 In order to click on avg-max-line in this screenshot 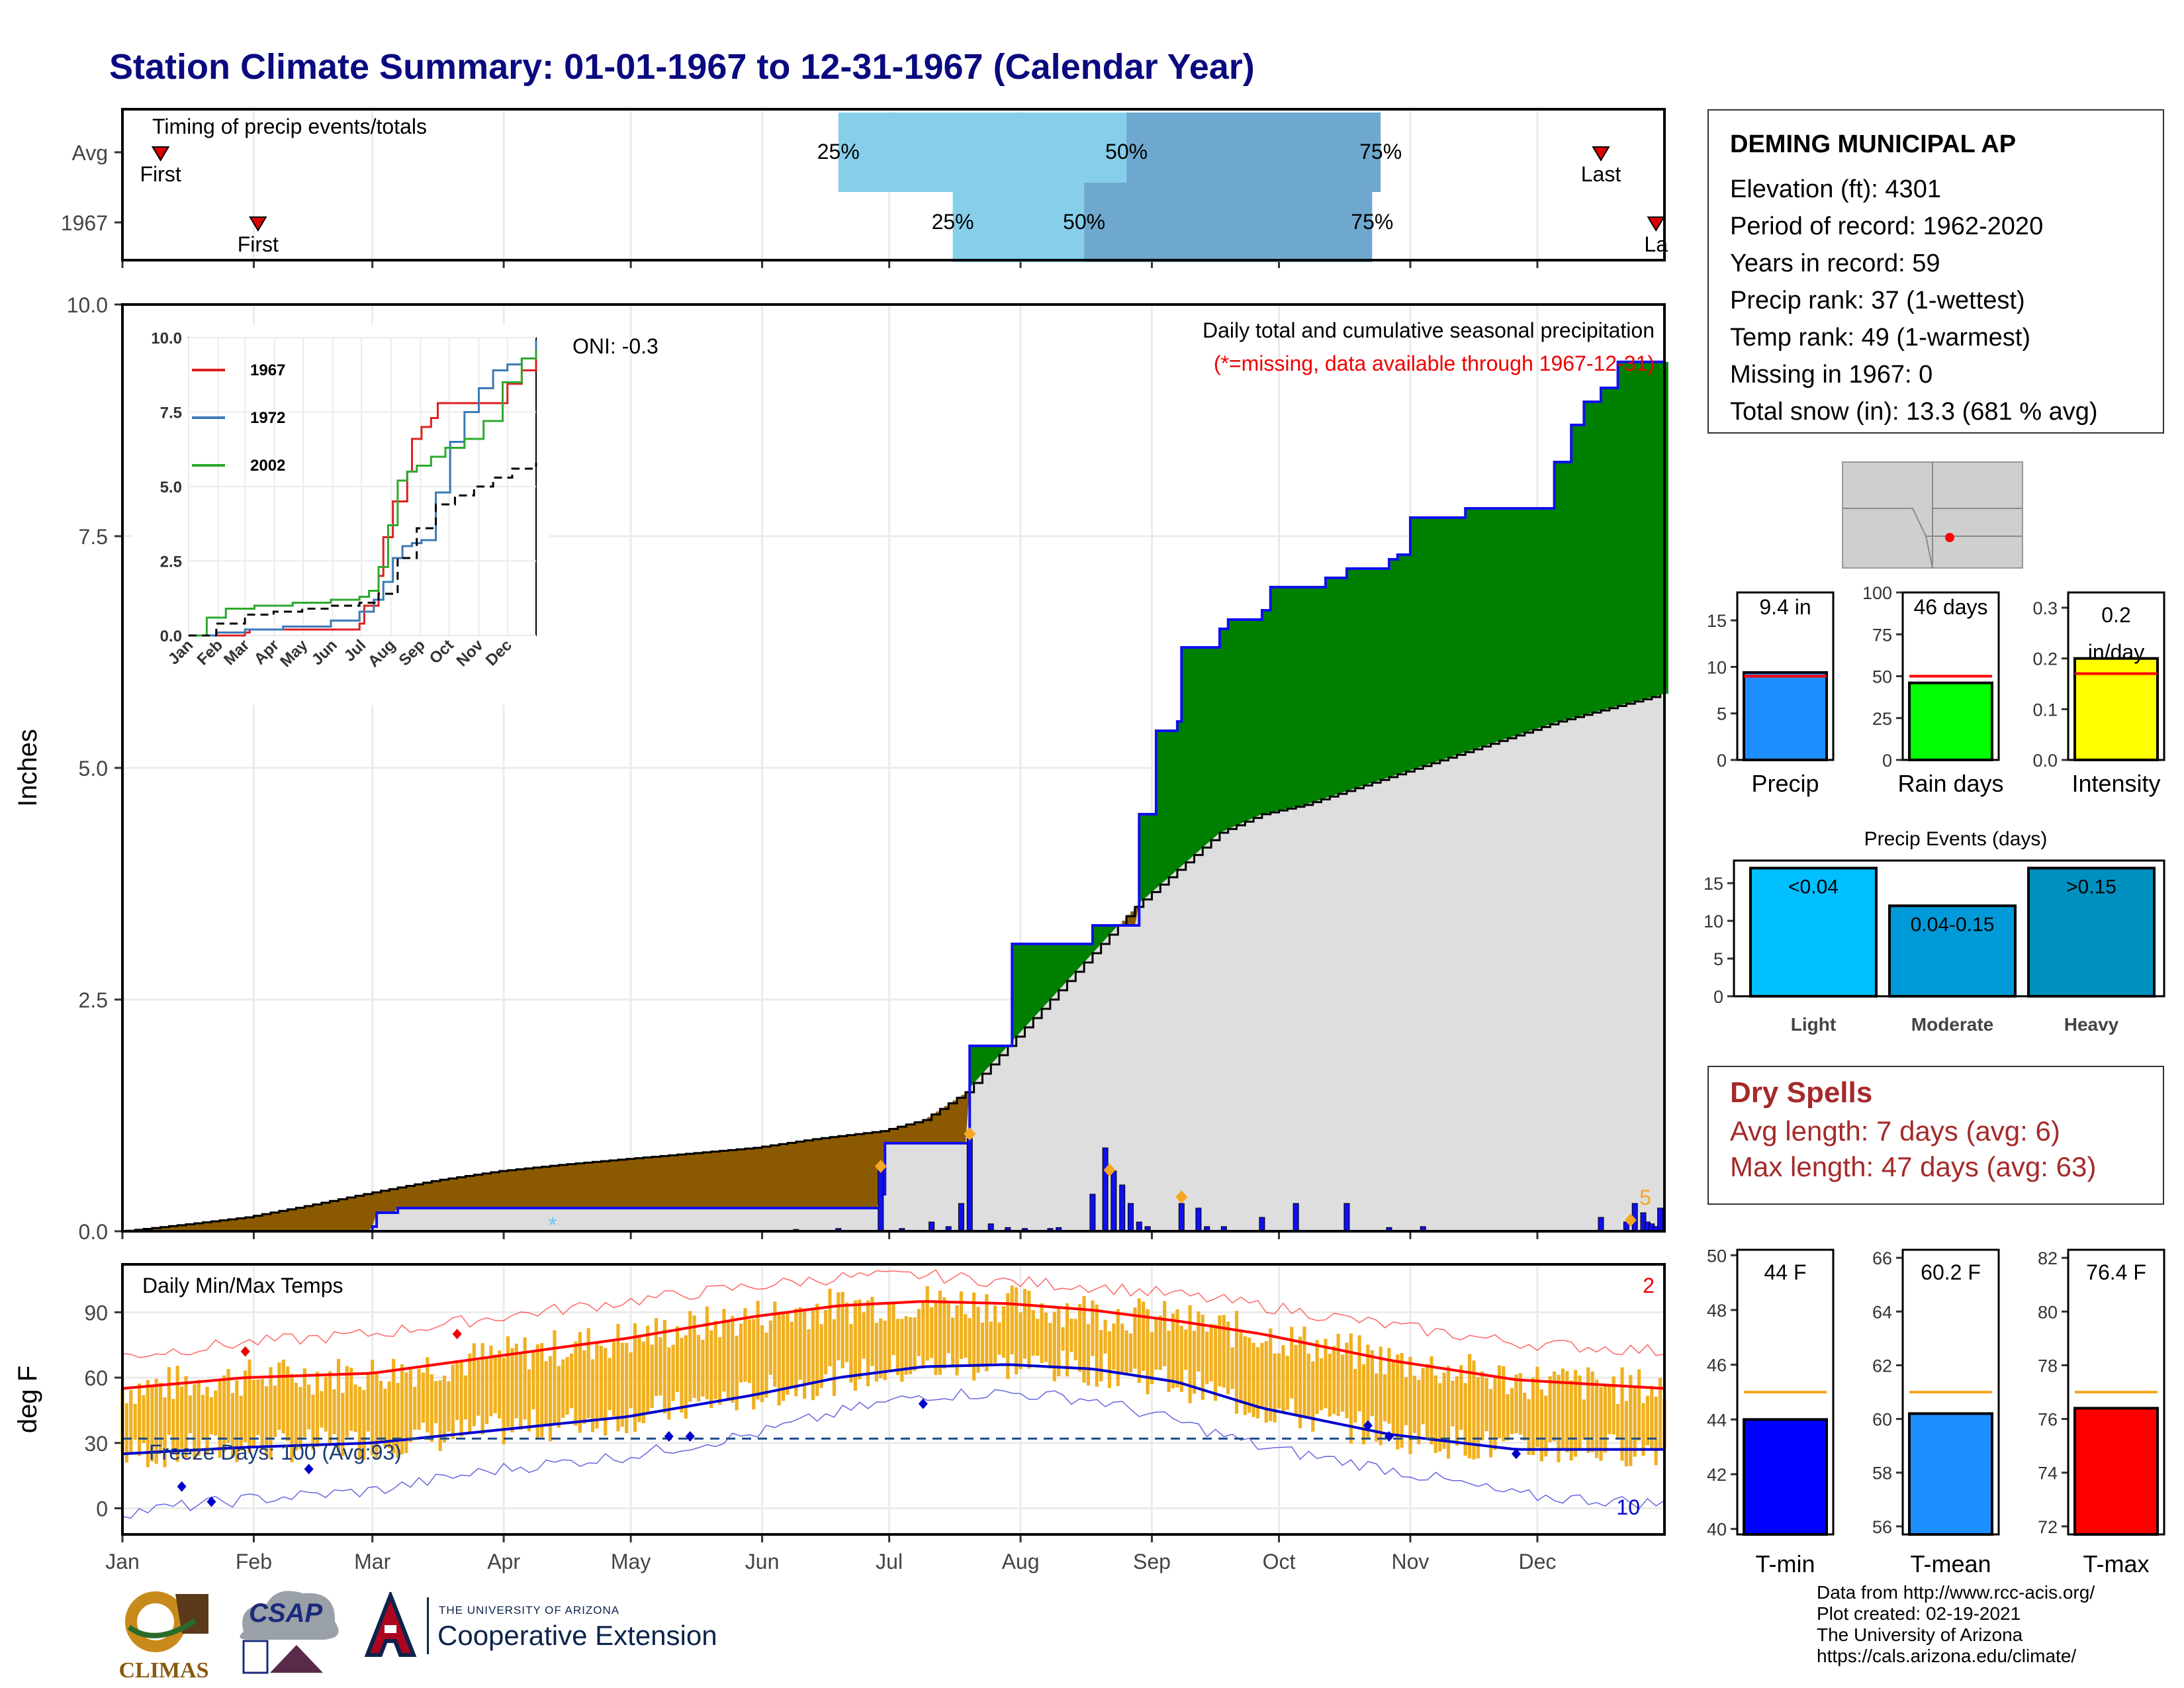, I will do `click(893, 1345)`.